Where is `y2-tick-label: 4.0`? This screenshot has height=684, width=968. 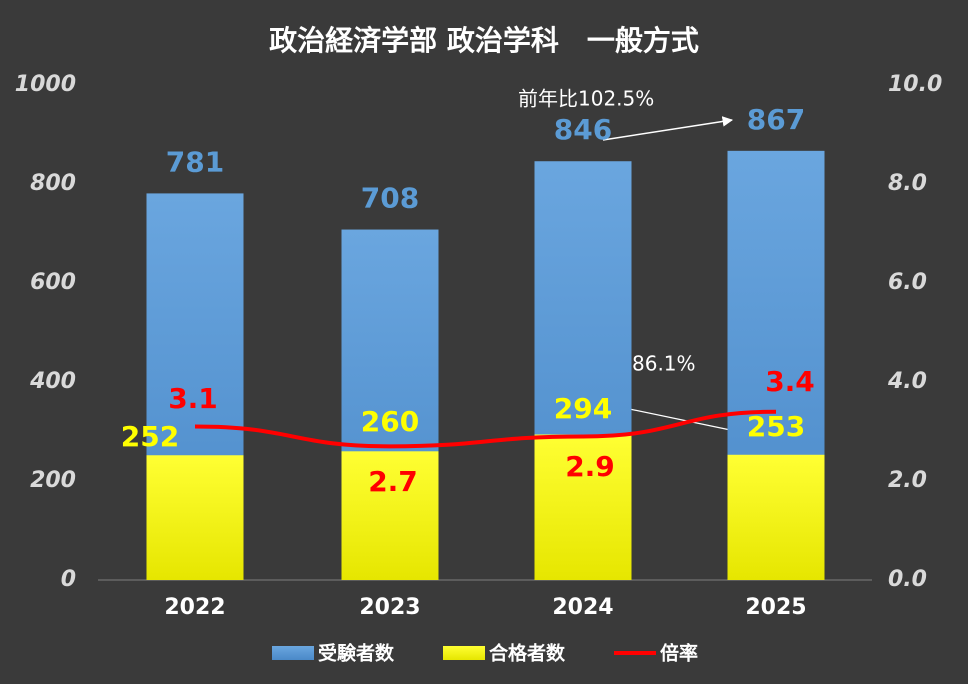
y2-tick-label: 4.0 is located at coordinates (907, 381).